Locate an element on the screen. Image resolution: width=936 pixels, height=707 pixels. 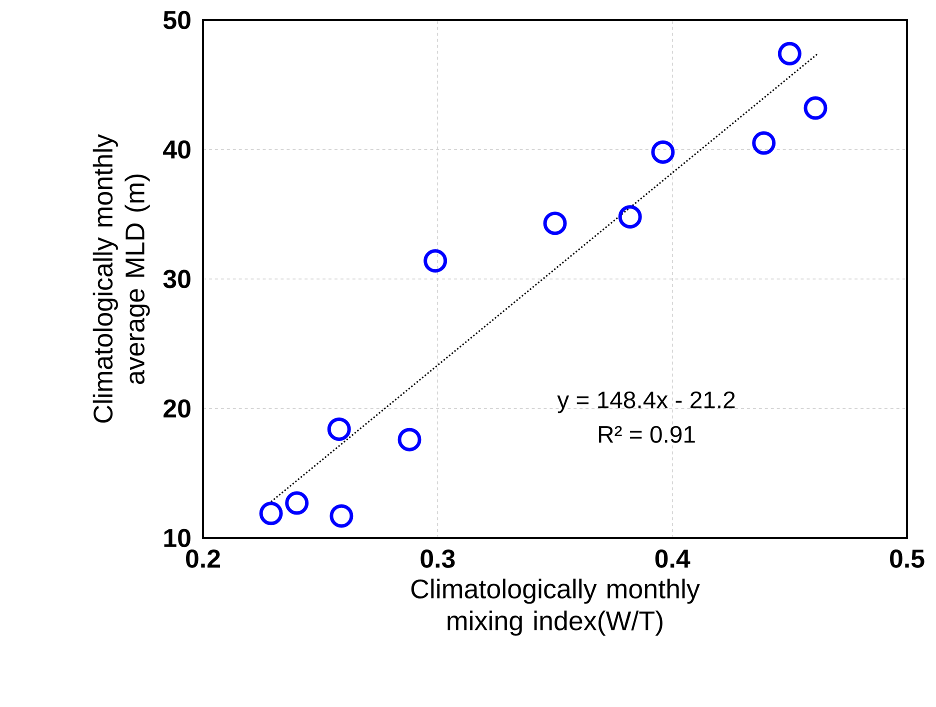
annotation: y = 148.4x - 21.2 is located at coordinates (646, 402).